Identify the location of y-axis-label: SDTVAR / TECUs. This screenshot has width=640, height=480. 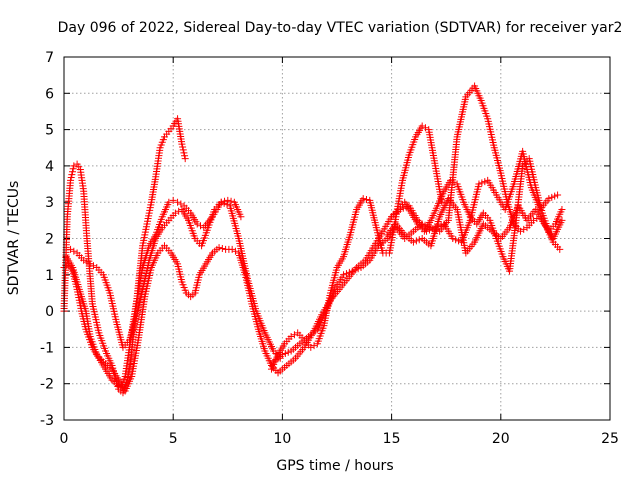
(14, 238).